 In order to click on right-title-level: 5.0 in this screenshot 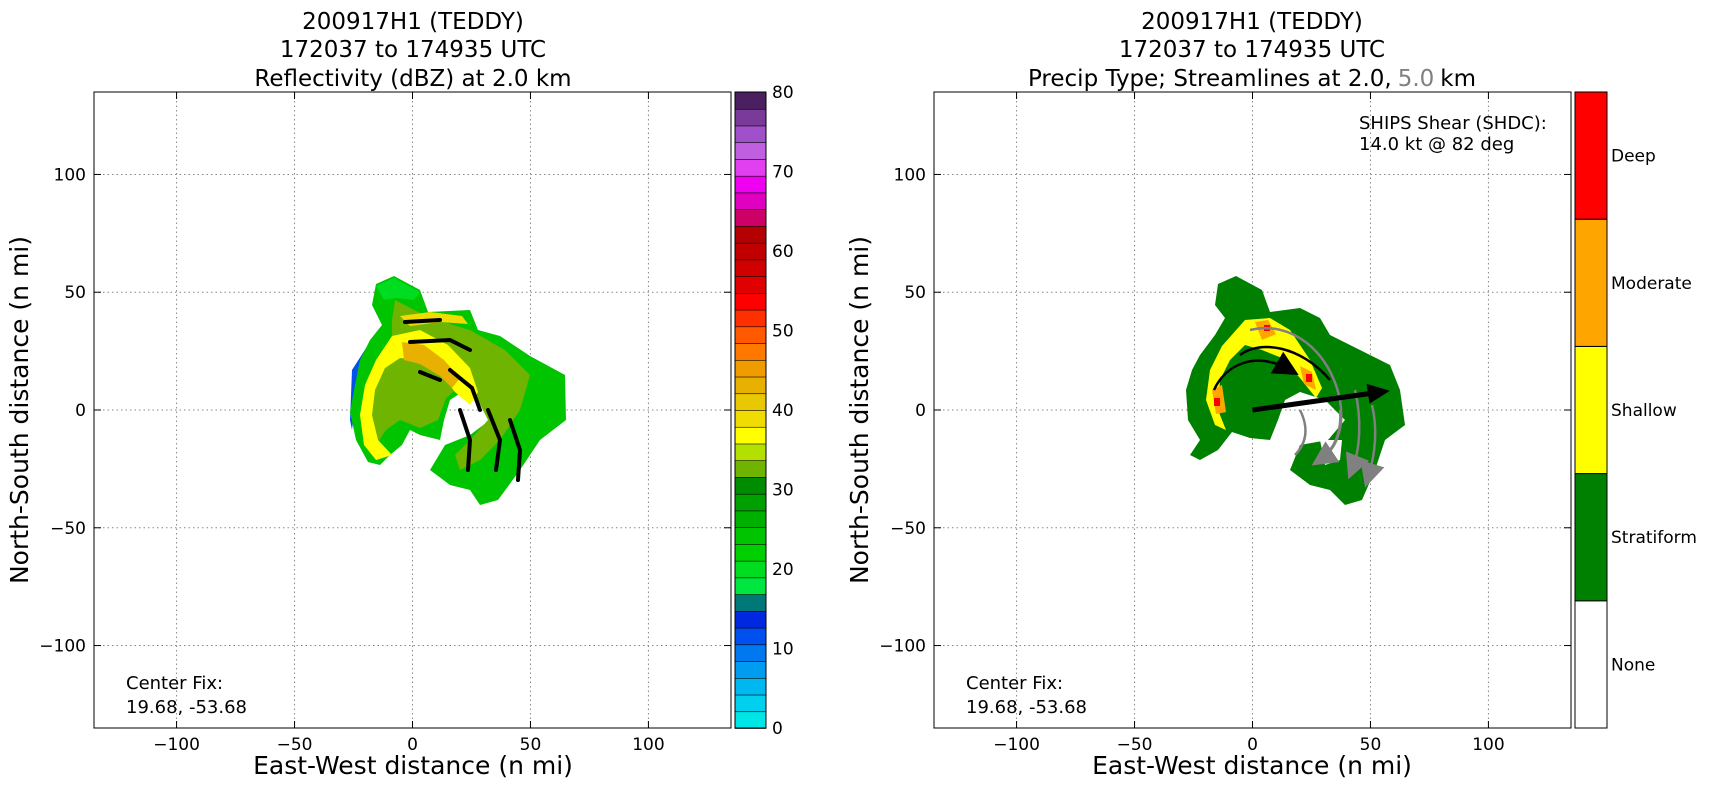, I will do `click(1416, 79)`.